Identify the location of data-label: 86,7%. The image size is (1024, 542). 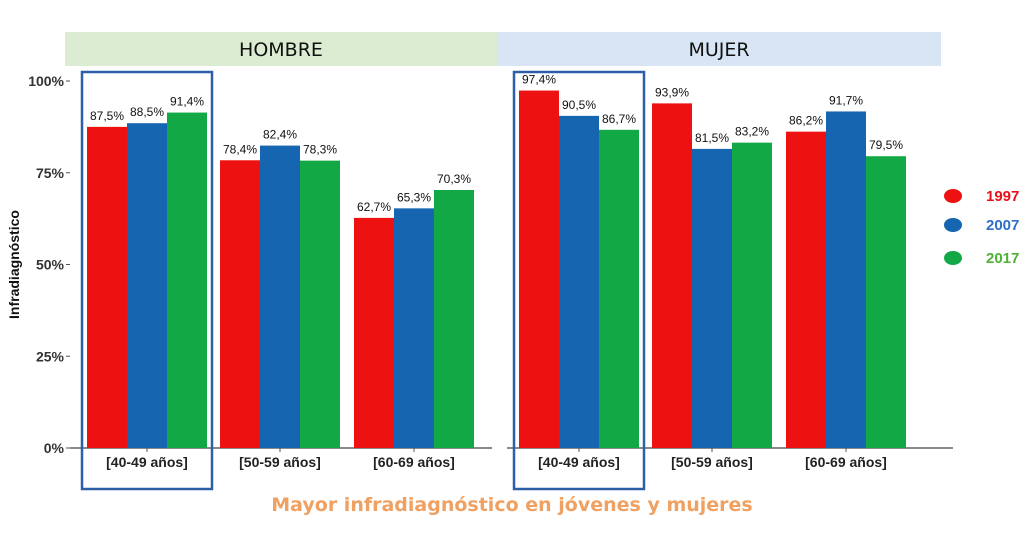
(619, 119).